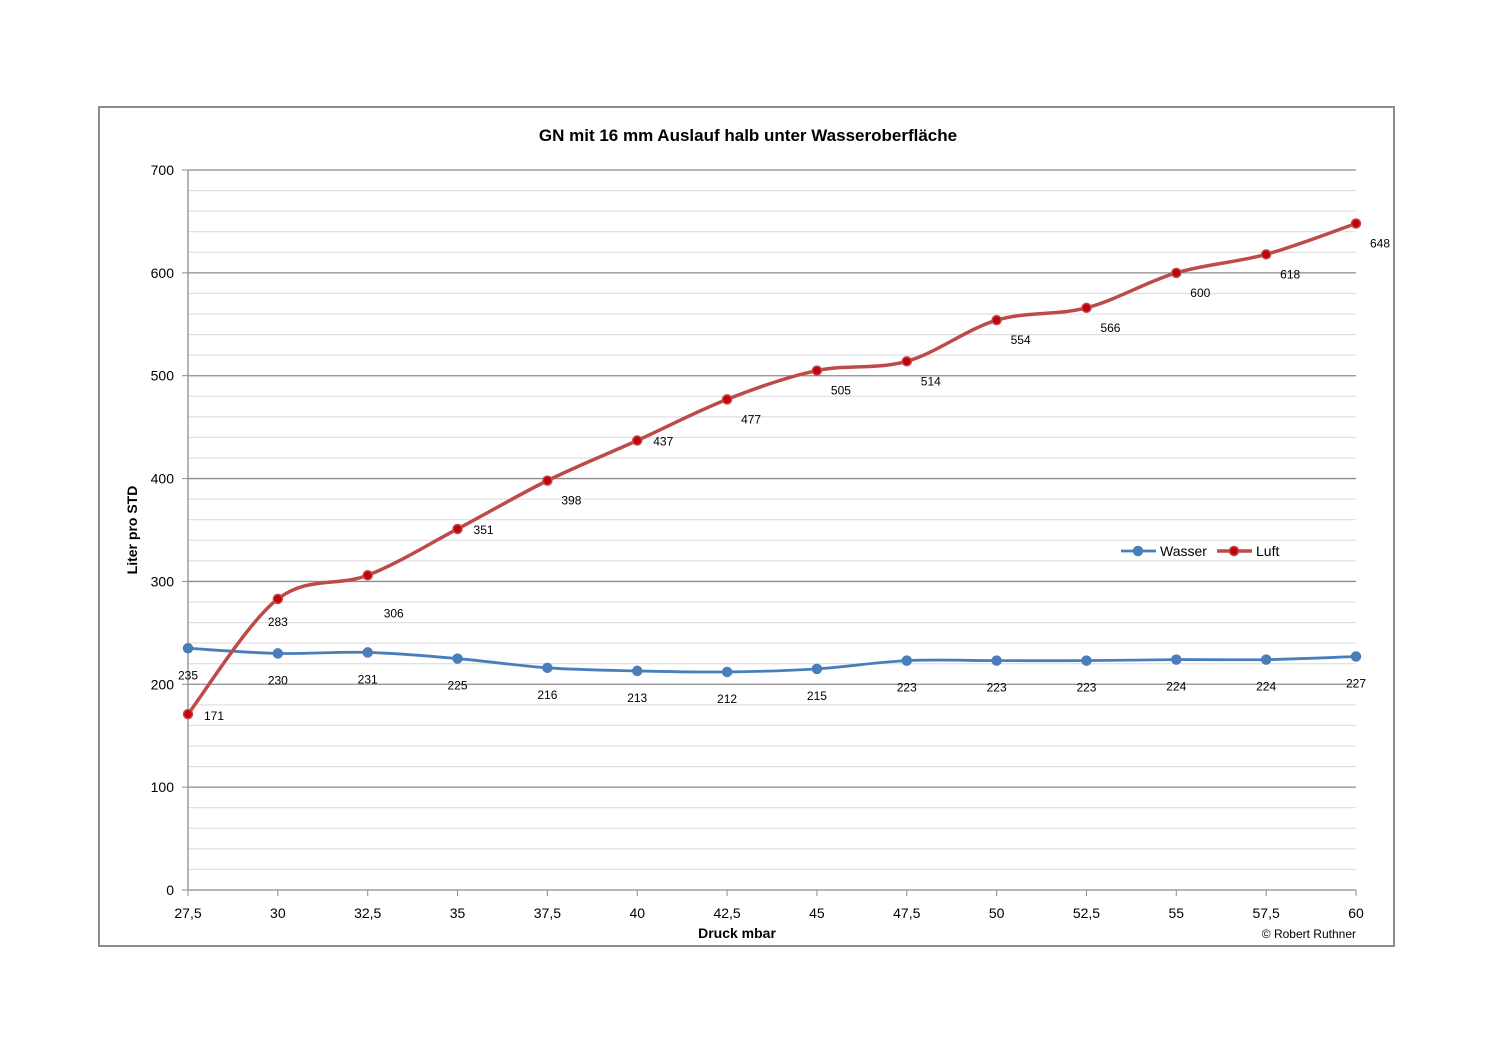  What do you see at coordinates (817, 913) in the screenshot?
I see `x-tick-label: 45` at bounding box center [817, 913].